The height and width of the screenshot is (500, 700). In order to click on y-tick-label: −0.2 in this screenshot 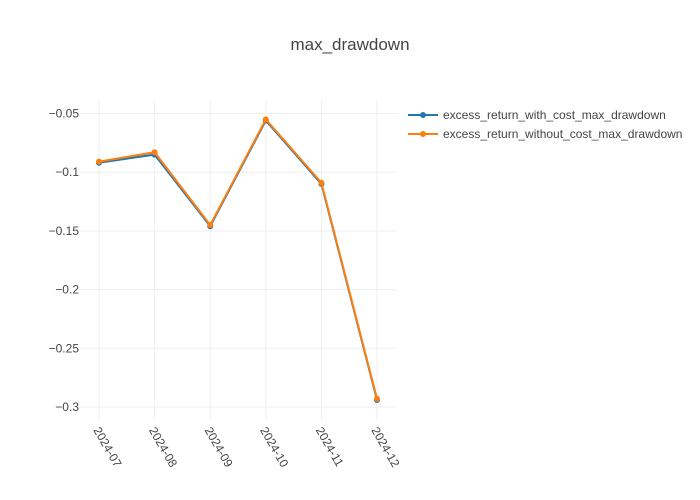, I will do `click(67, 290)`.